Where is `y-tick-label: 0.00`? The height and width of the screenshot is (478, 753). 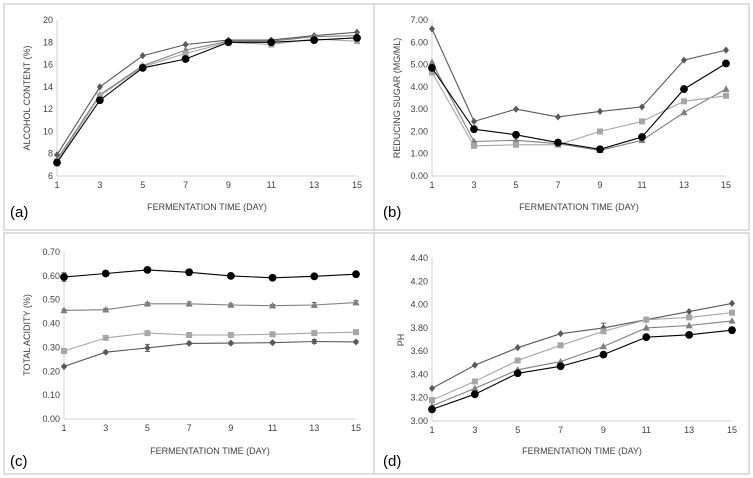
y-tick-label: 0.00 is located at coordinates (419, 176).